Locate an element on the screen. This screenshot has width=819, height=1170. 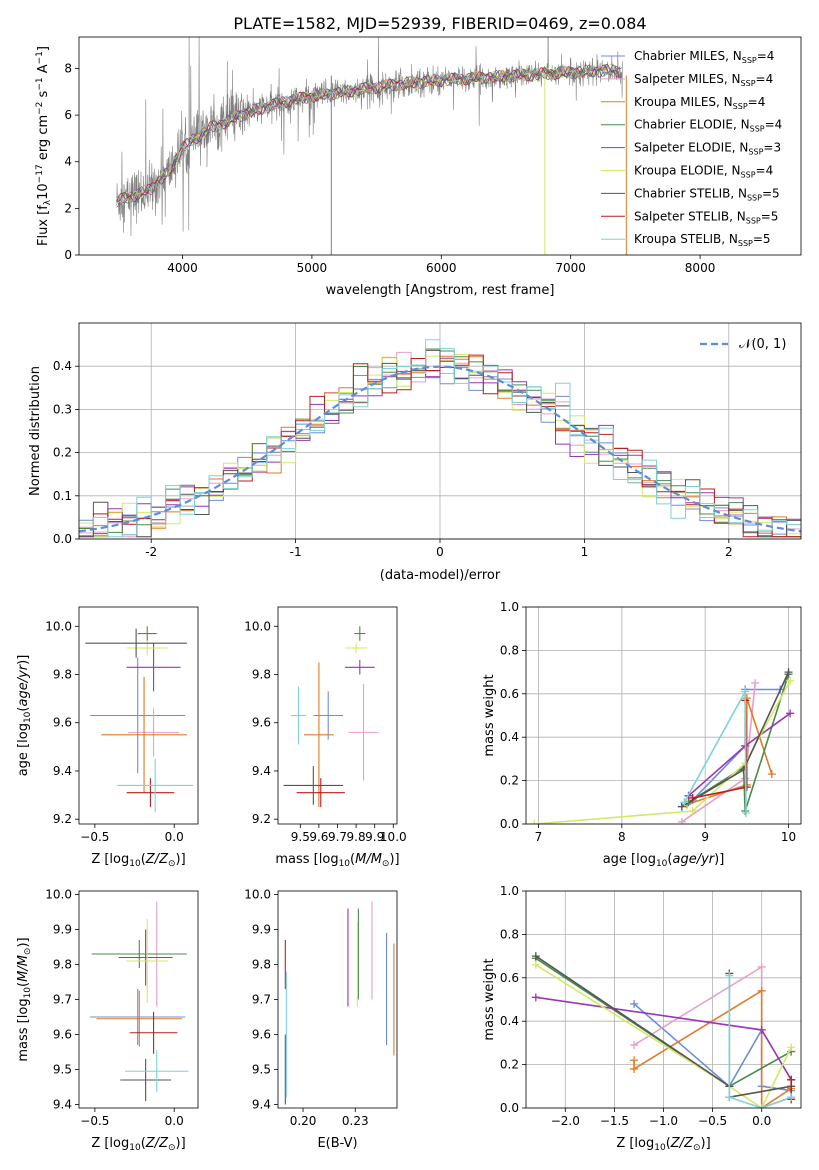
plot-area-mass-vs-ebv is located at coordinates (339, 1003).